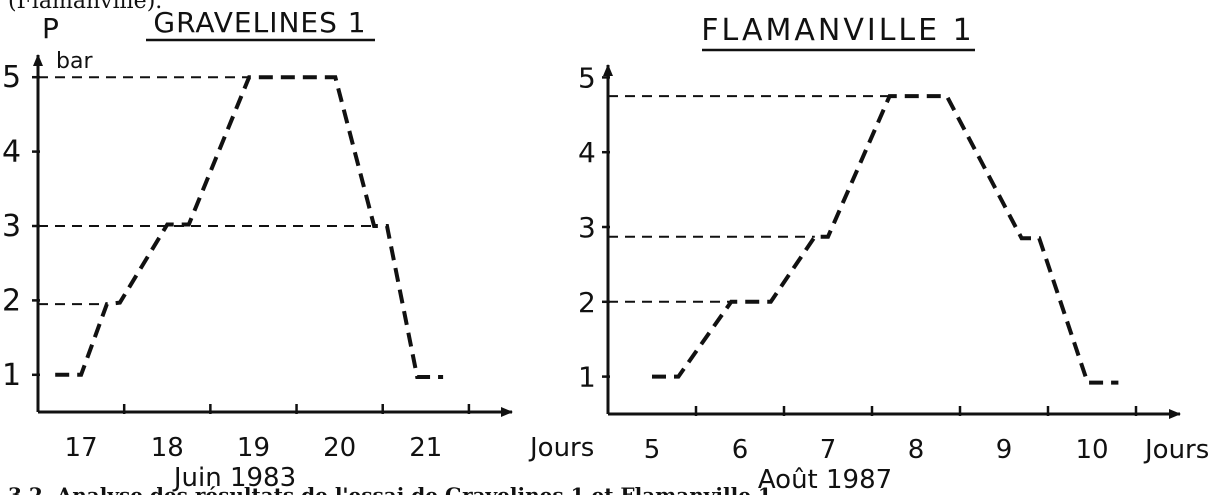 Image resolution: width=1222 pixels, height=495 pixels. I want to click on chart-title: FLAMANVILLE 1, so click(837, 30).